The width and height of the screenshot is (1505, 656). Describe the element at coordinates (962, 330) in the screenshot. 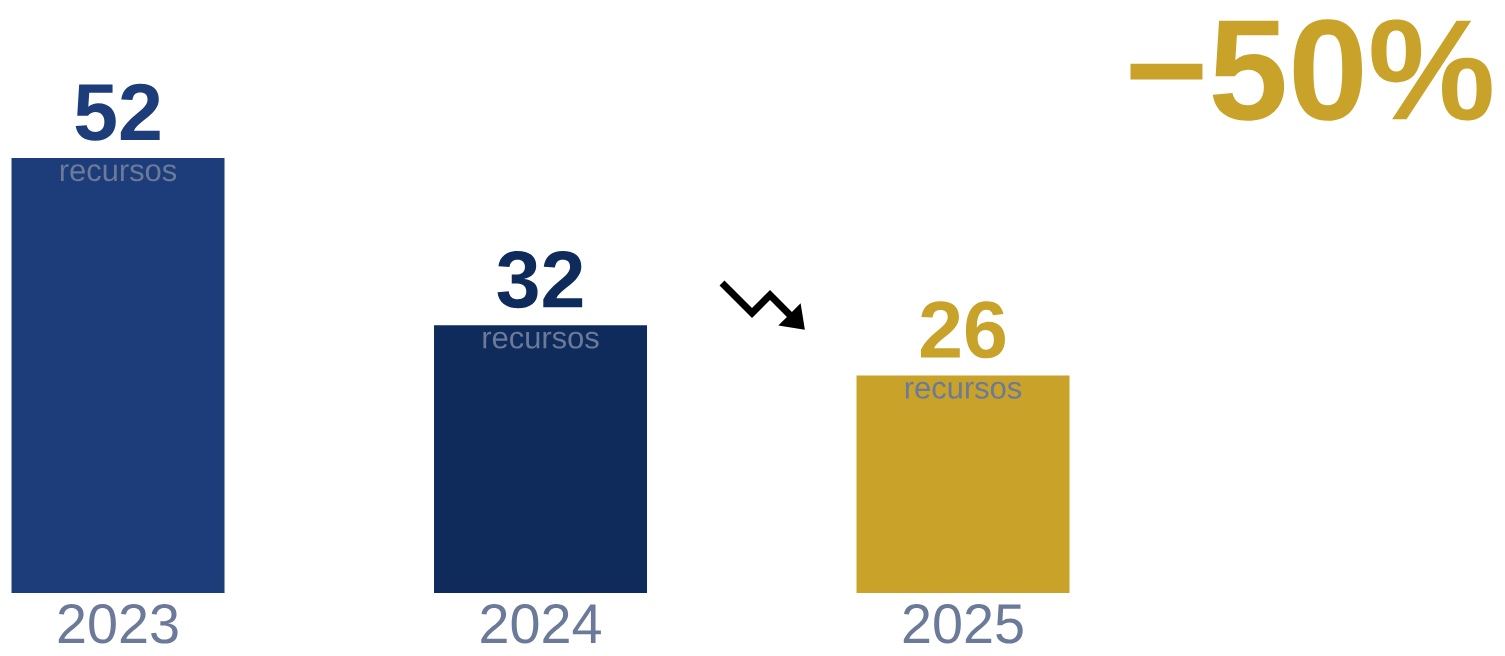

I see `data-label: 26` at that location.